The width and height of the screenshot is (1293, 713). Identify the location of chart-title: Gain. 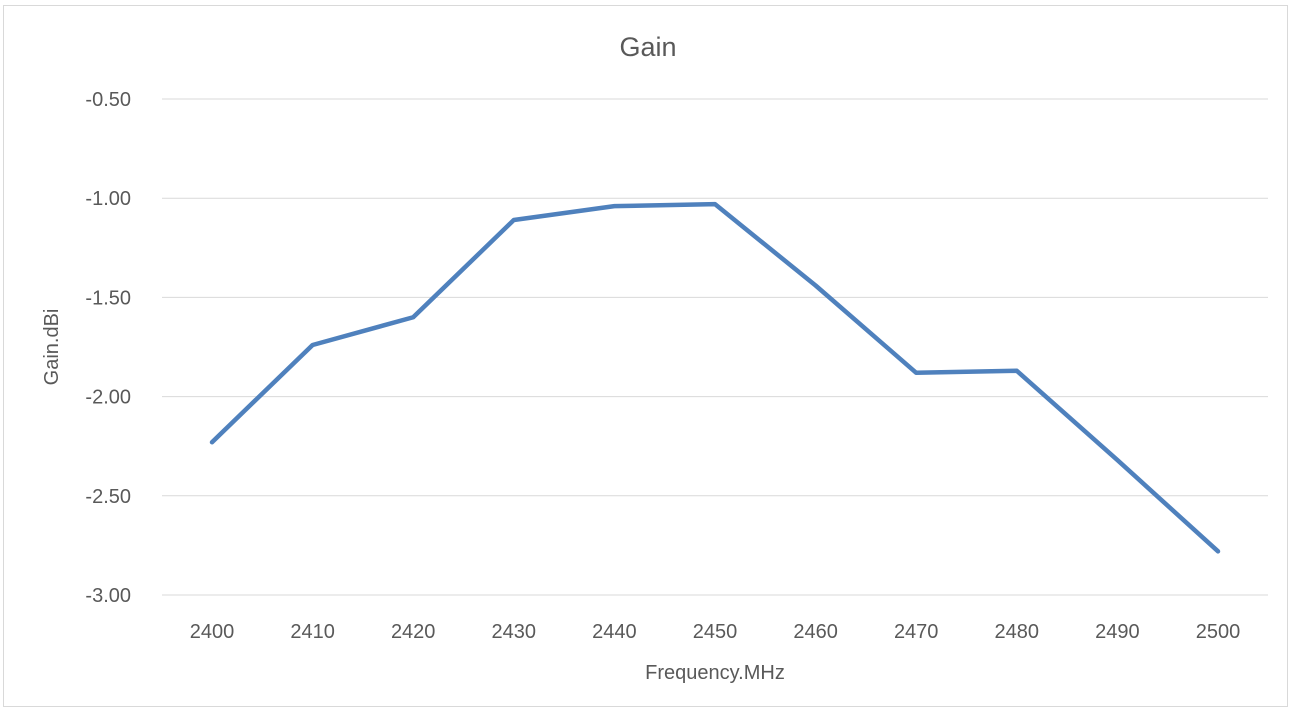
(647, 47).